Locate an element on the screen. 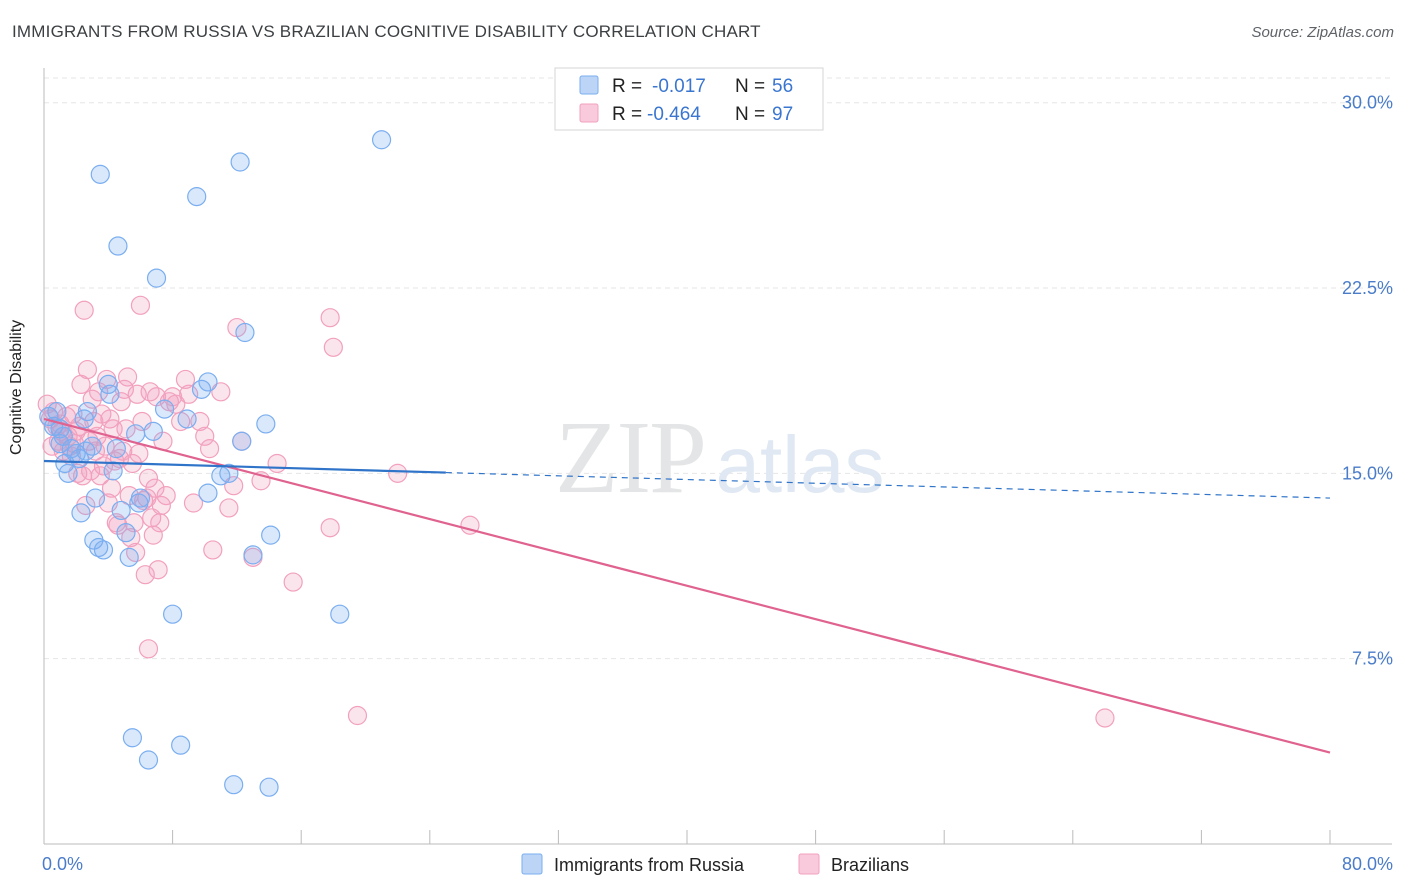  y-tick-label: 7.5% is located at coordinates (1372, 659).